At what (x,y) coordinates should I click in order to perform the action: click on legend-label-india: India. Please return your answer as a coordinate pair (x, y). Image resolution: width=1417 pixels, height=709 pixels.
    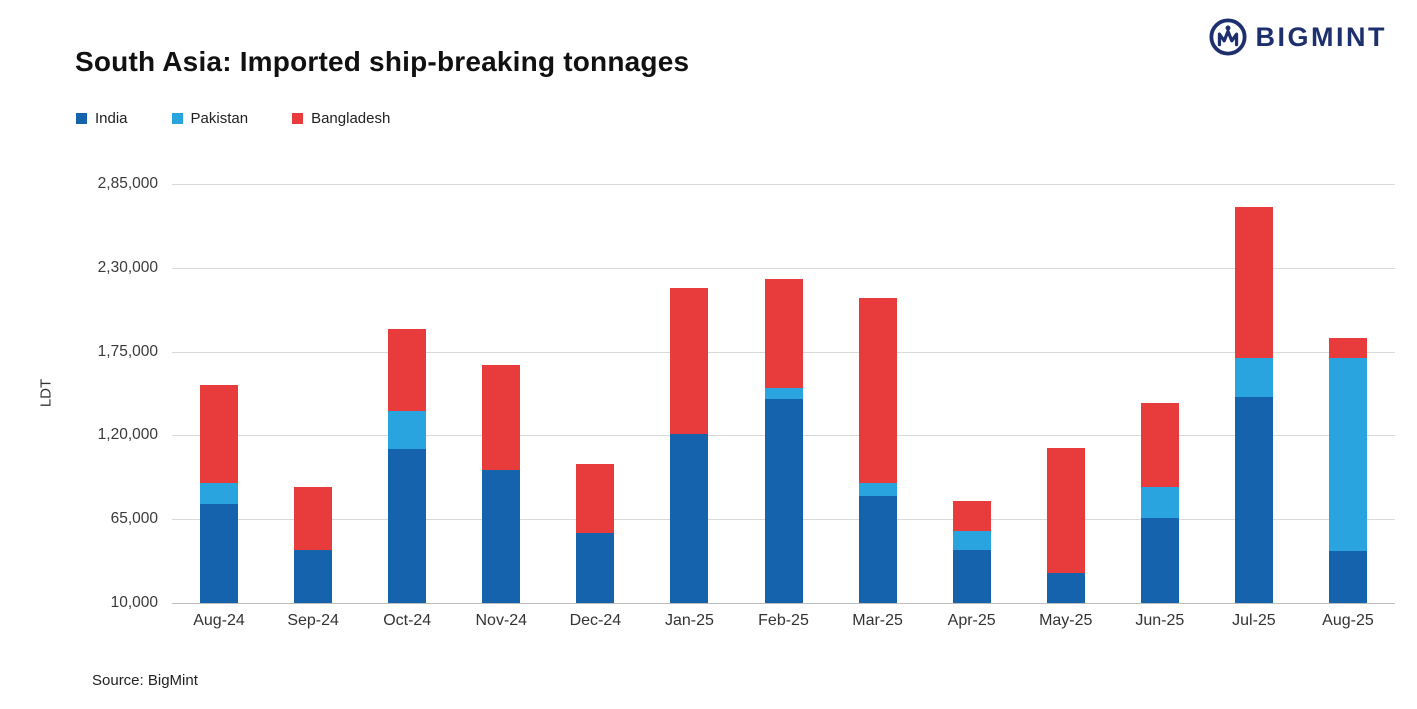
    Looking at the image, I should click on (111, 118).